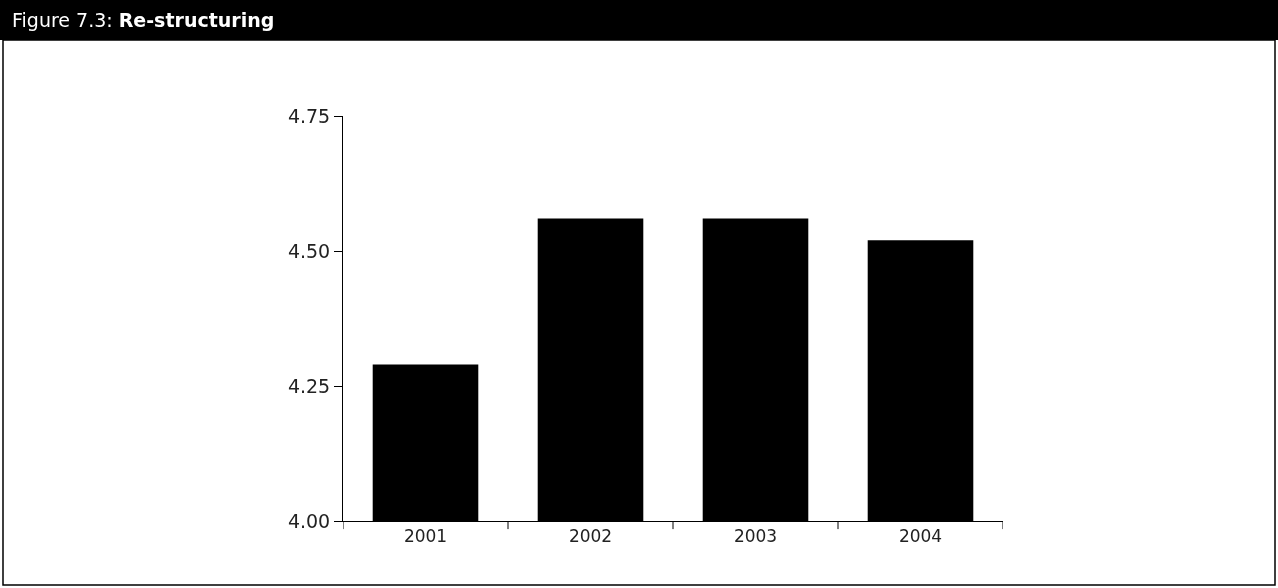 This screenshot has height=588, width=1278. What do you see at coordinates (755, 536) in the screenshot?
I see `x-tick-label: 2003` at bounding box center [755, 536].